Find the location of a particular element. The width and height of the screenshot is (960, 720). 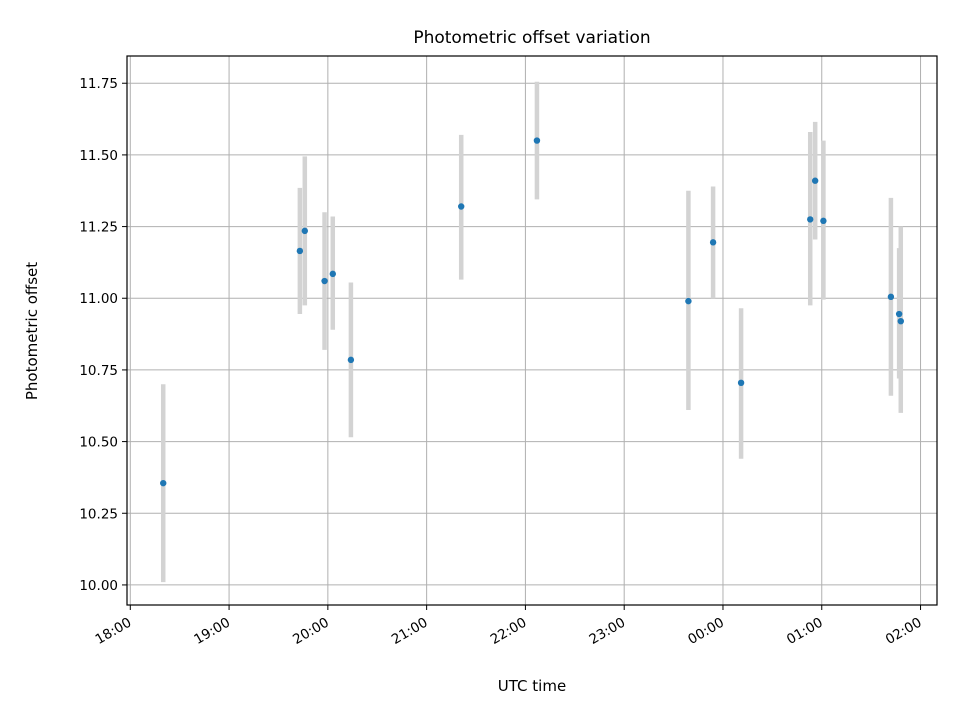

y-tick-label: 10.25 is located at coordinates (98, 514).